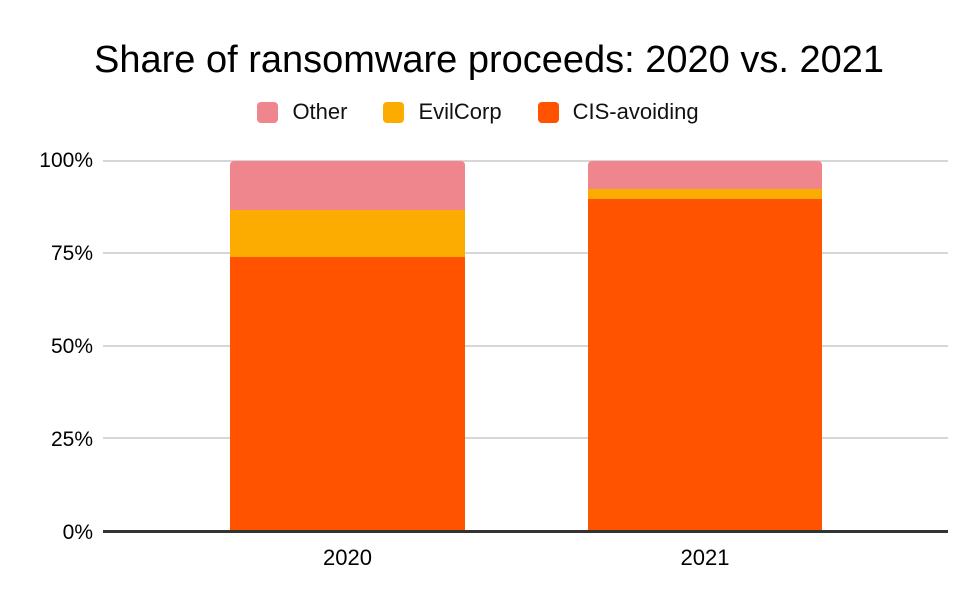 The image size is (978, 606). I want to click on y-tick-label: 50%, so click(71, 346).